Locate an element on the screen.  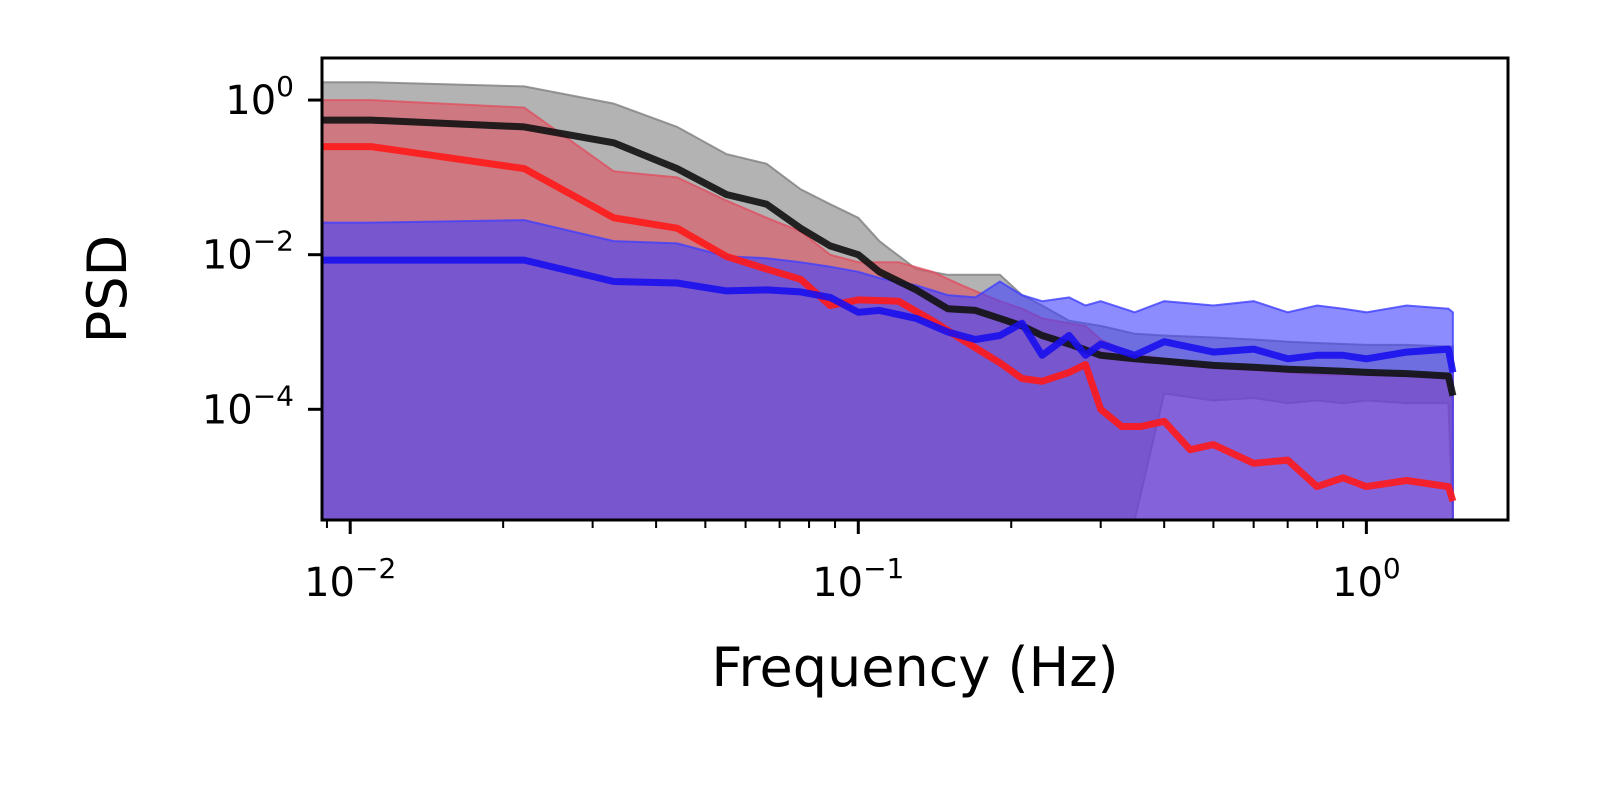
x-tick-label: 10⁻² is located at coordinates (350, 579).